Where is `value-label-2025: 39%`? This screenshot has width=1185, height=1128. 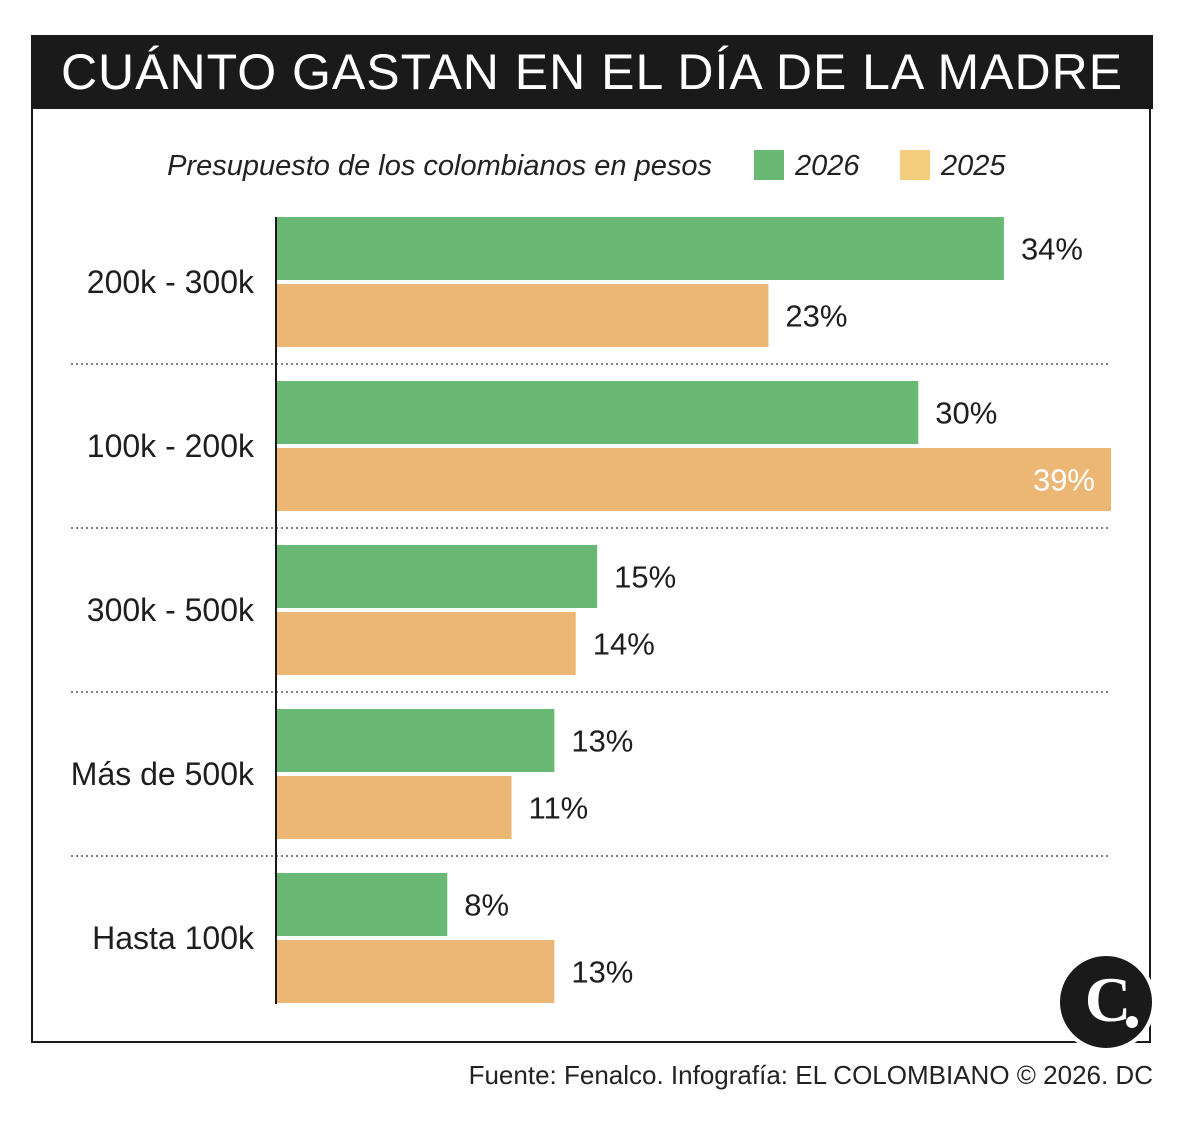
value-label-2025: 39% is located at coordinates (1064, 480).